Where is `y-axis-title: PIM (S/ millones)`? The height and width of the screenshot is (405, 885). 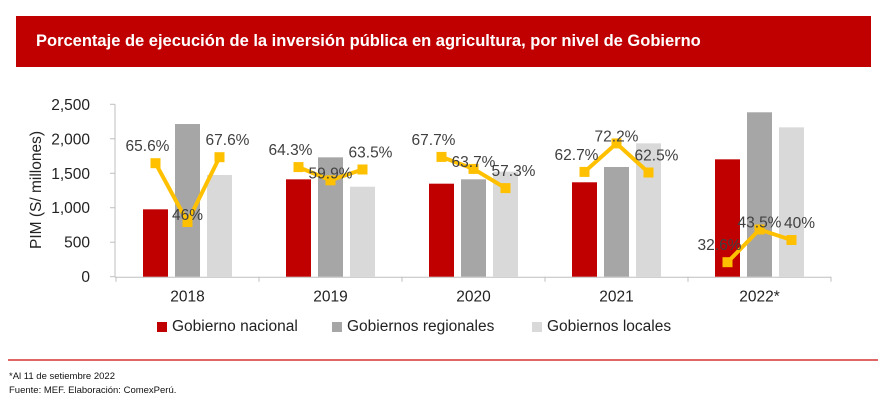 y-axis-title: PIM (S/ millones) is located at coordinates (36, 190).